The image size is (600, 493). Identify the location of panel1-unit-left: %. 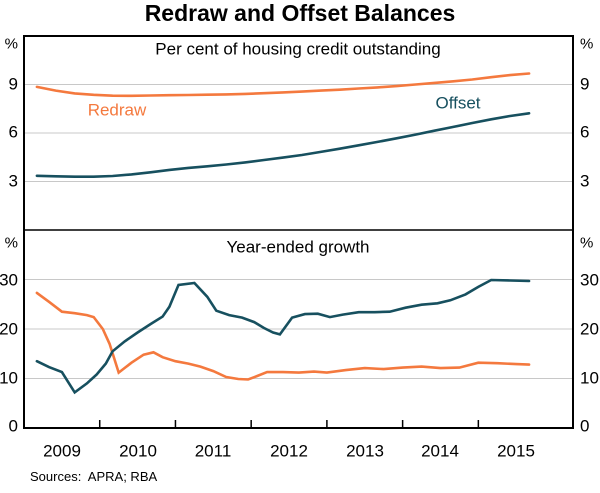
(11, 44).